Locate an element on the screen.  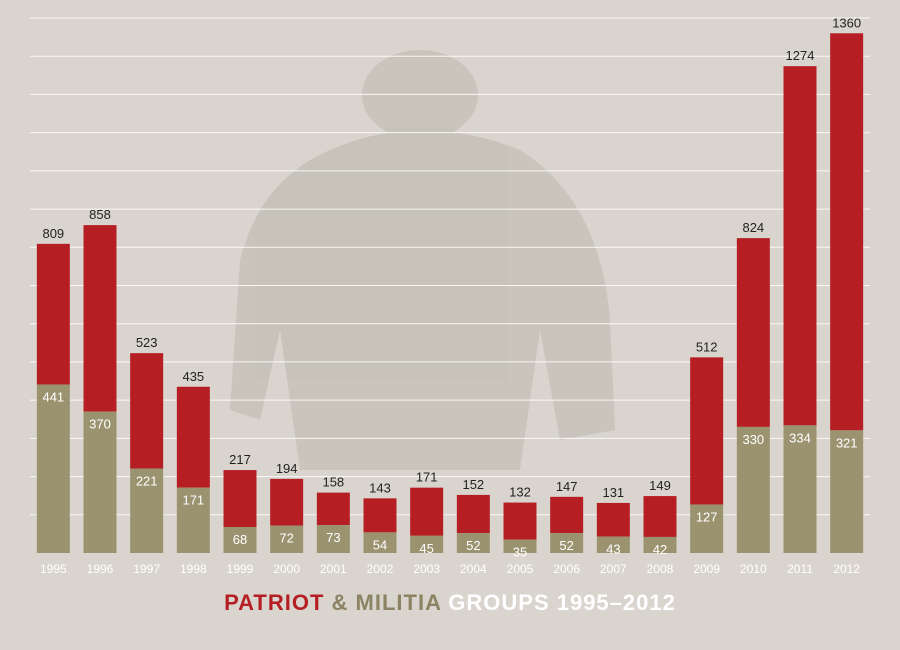
x-tick-label: 2010 is located at coordinates (753, 569).